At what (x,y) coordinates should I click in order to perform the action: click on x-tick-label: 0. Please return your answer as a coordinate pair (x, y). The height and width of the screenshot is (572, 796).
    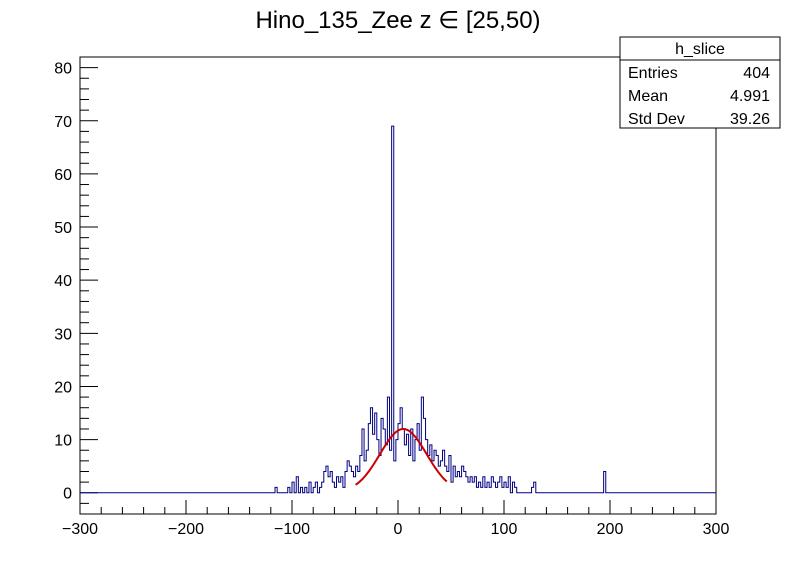
    Looking at the image, I should click on (398, 529).